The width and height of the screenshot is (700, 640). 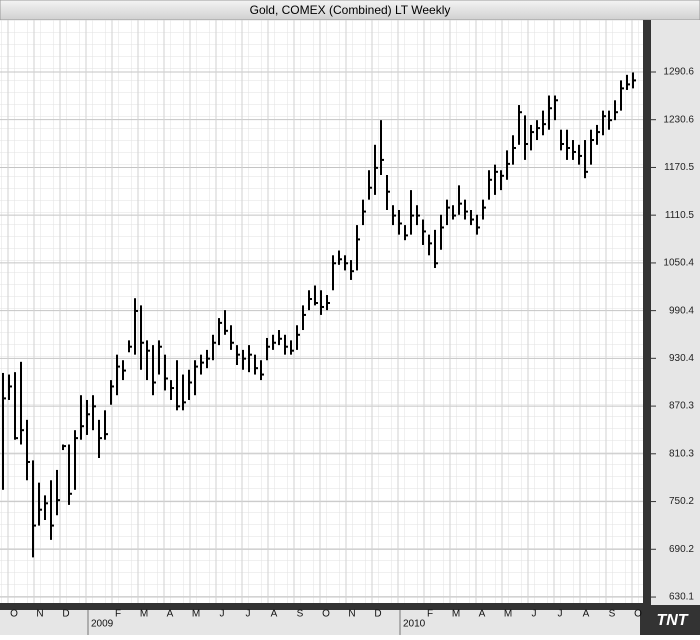 I want to click on y-tick-label: 990.4, so click(x=681, y=310).